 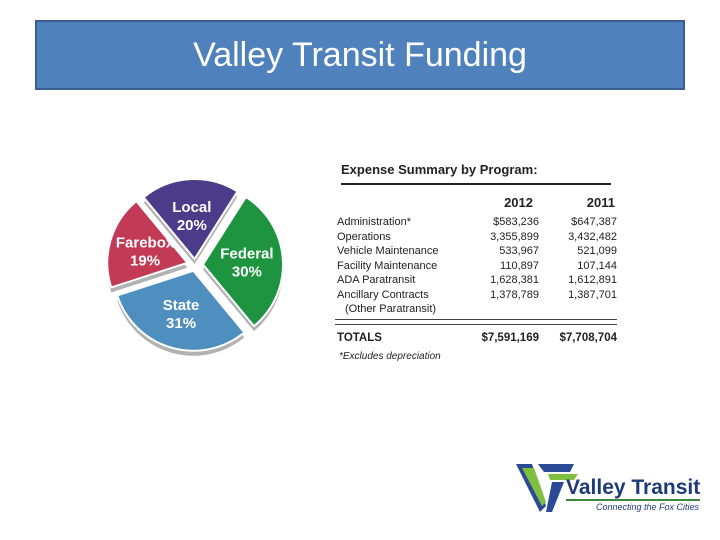 What do you see at coordinates (364, 236) in the screenshot?
I see `row-label: Operations` at bounding box center [364, 236].